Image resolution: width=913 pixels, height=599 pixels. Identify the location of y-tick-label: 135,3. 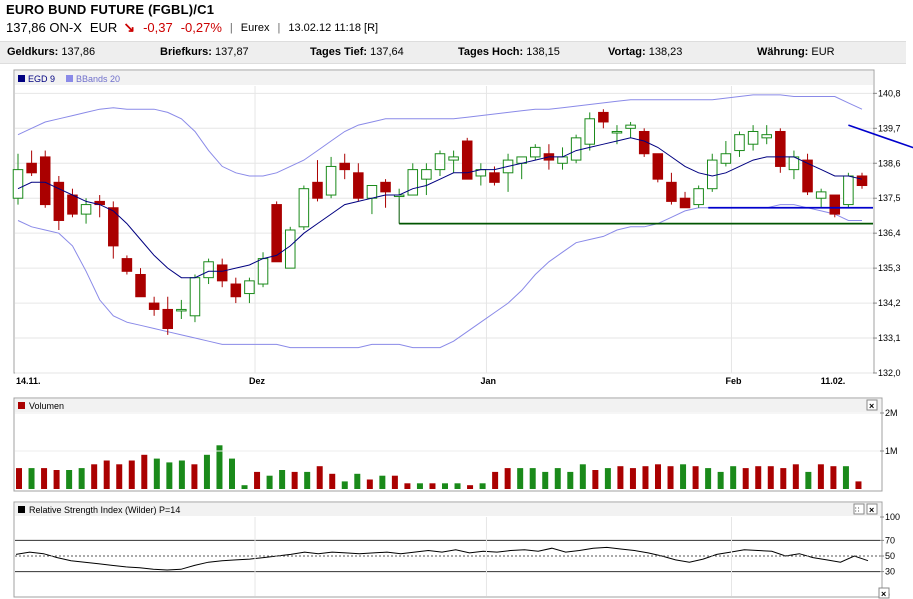
(889, 268).